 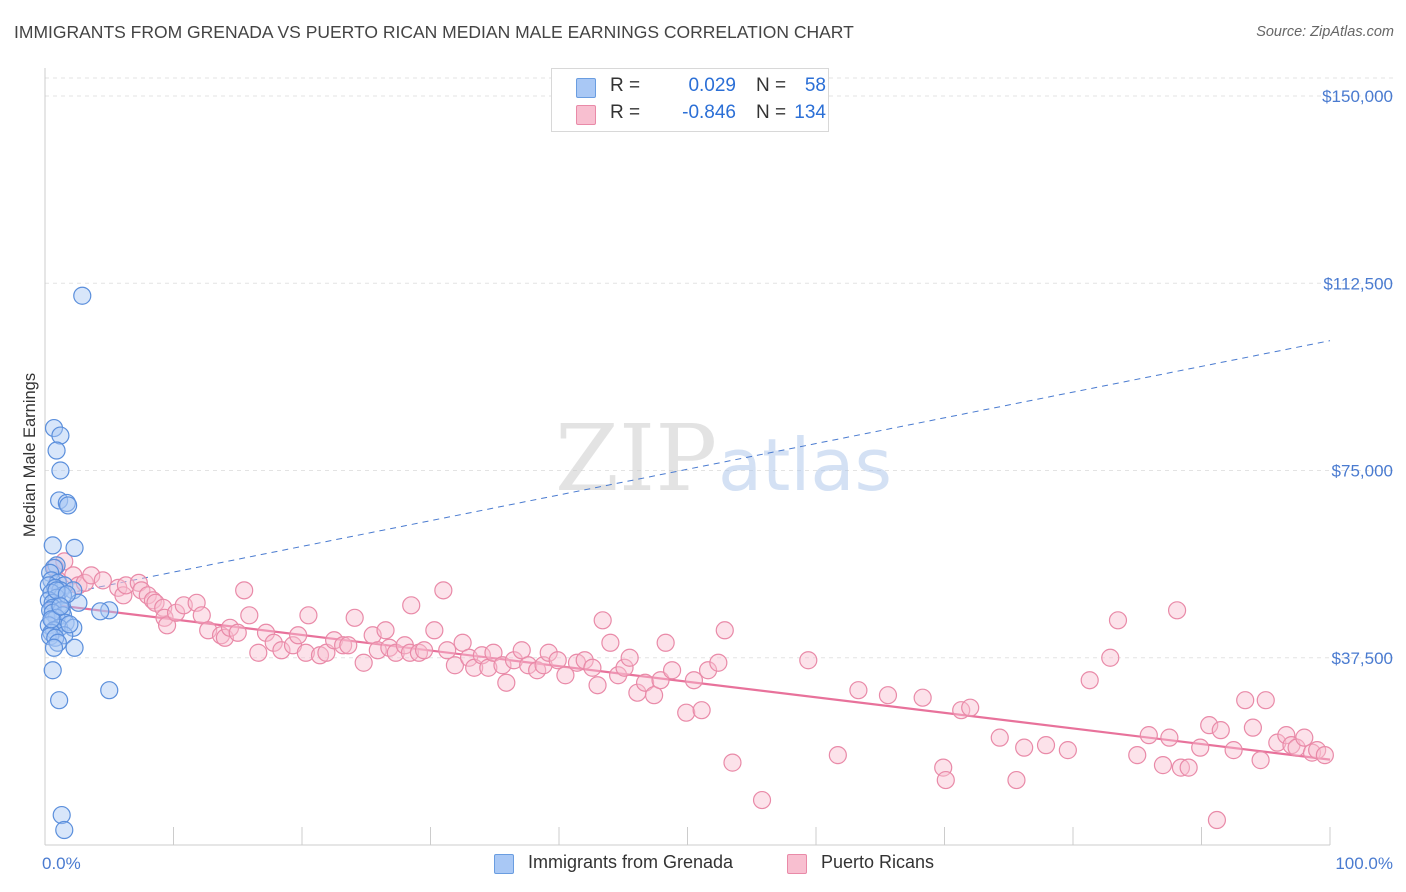 I want to click on watermark: ZIP atlas, so click(x=723, y=458).